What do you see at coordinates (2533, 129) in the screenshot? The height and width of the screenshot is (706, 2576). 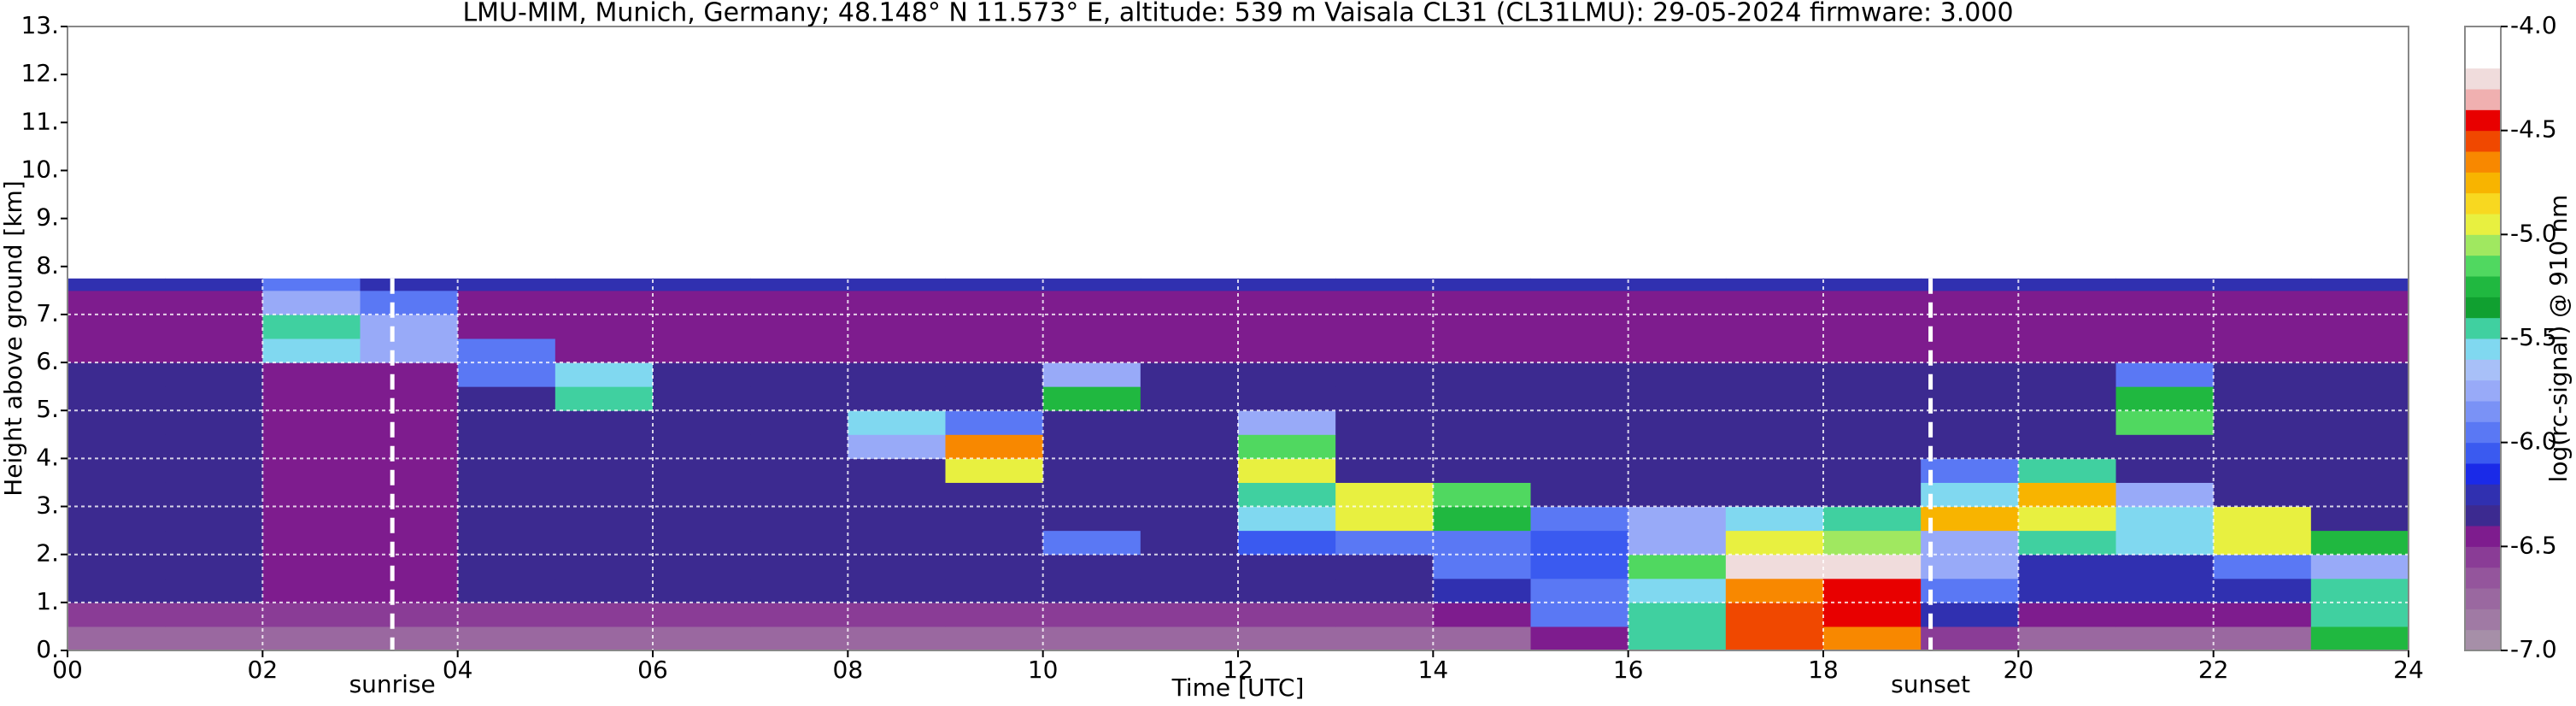 I see `colorbar-tick-label: -4.5` at bounding box center [2533, 129].